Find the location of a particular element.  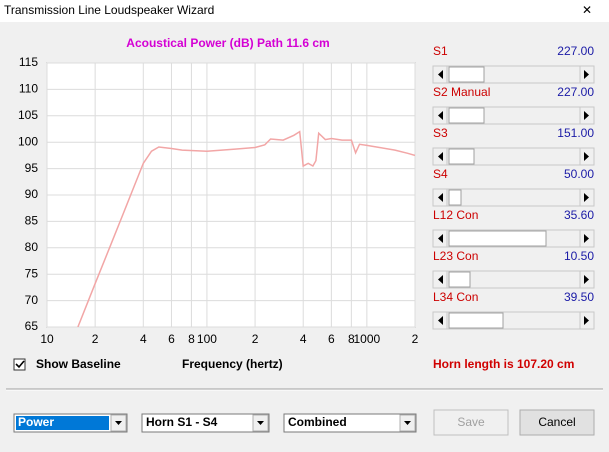

dropdown-text: Horn S1 - S4 is located at coordinates (182, 422).